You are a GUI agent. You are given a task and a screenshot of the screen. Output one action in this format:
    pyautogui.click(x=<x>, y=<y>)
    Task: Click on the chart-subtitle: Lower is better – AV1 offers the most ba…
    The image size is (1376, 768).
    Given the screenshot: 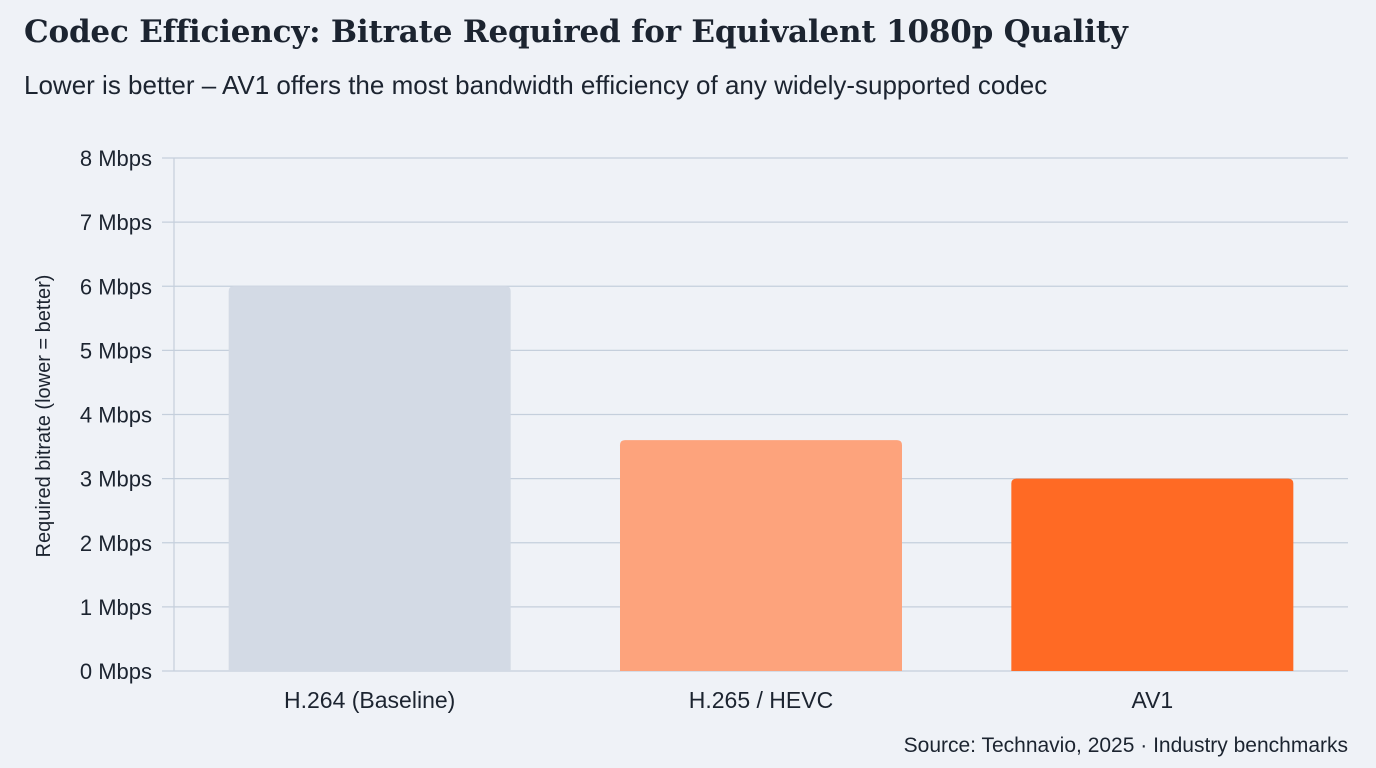 What is the action you would take?
    pyautogui.click(x=536, y=85)
    